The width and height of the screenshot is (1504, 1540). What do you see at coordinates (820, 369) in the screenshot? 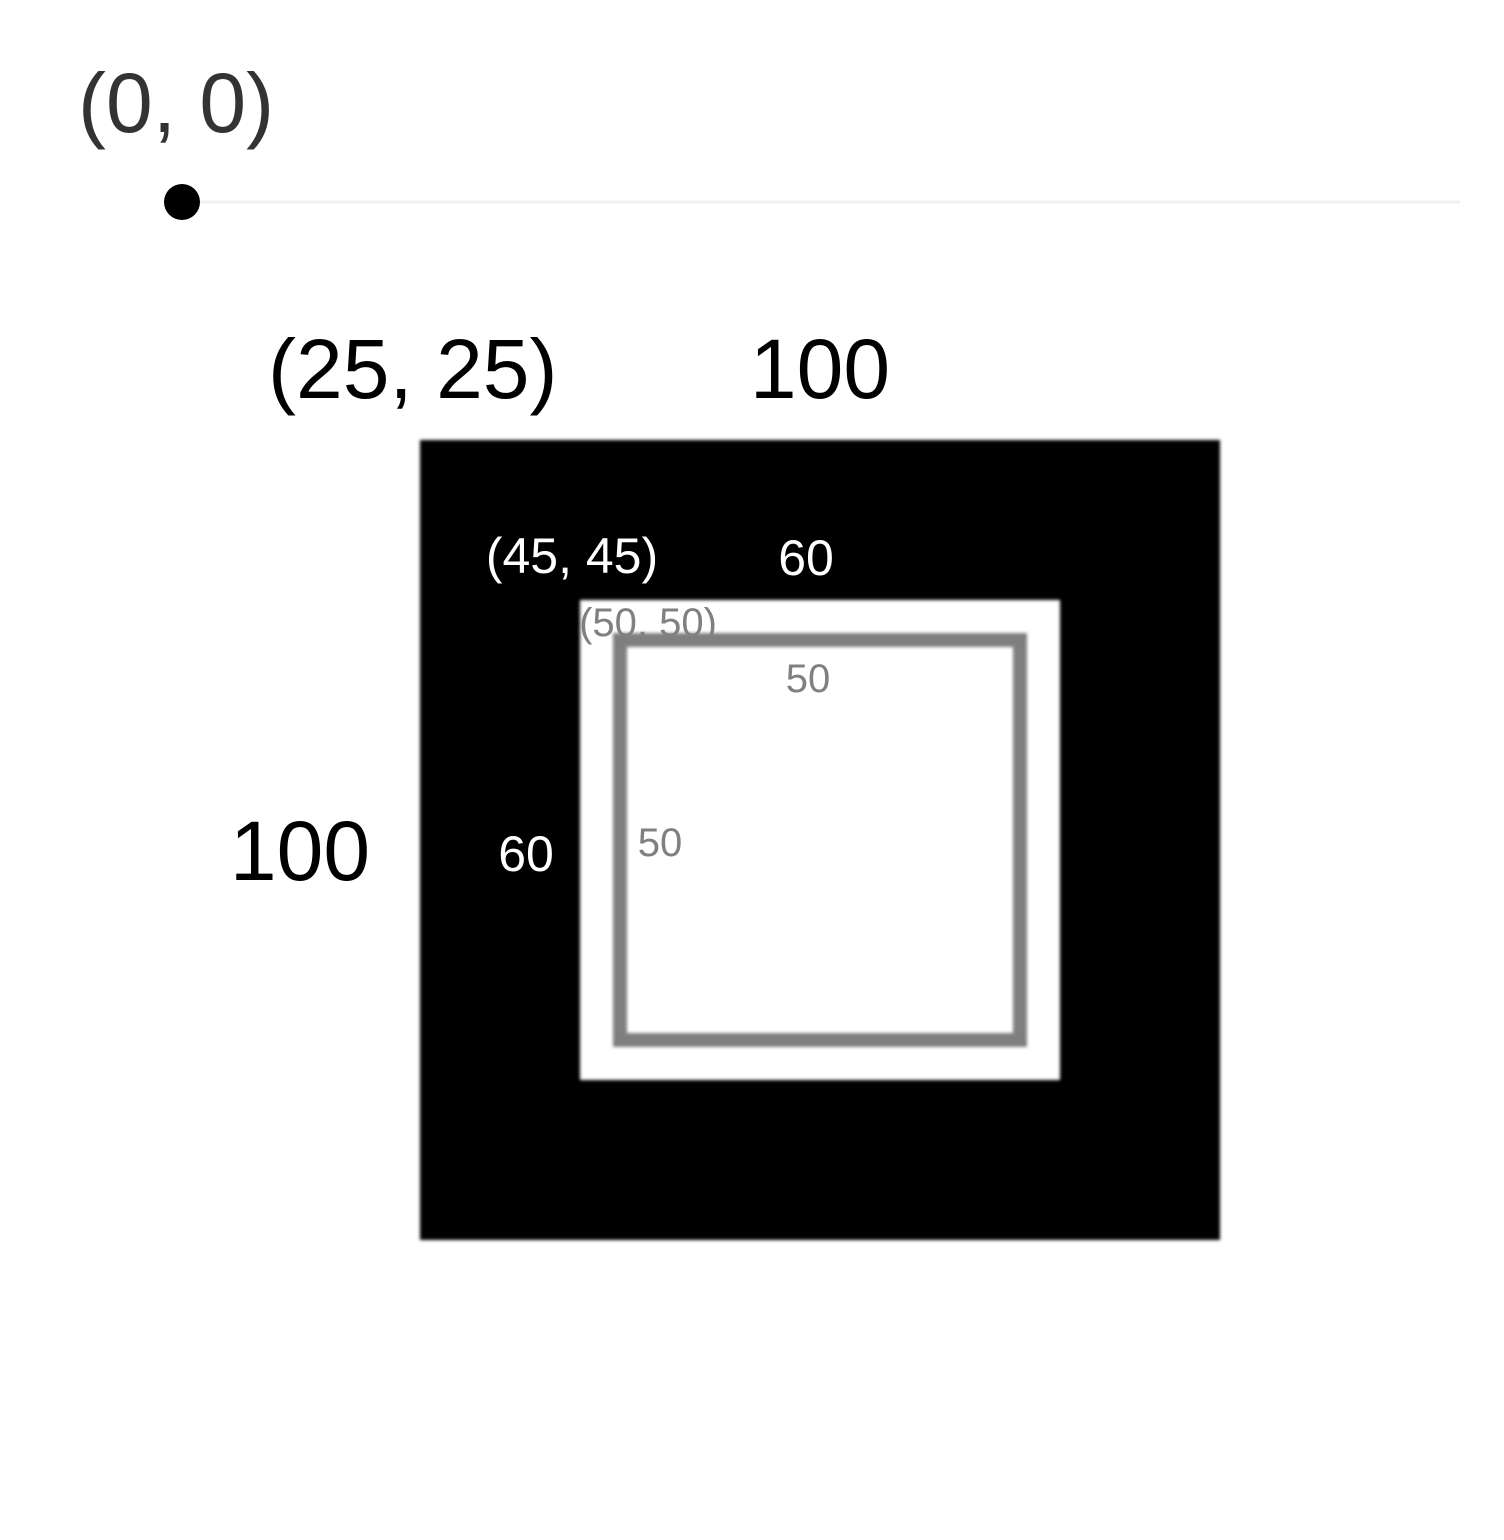
I see `outer-square-width-label: 100` at bounding box center [820, 369].